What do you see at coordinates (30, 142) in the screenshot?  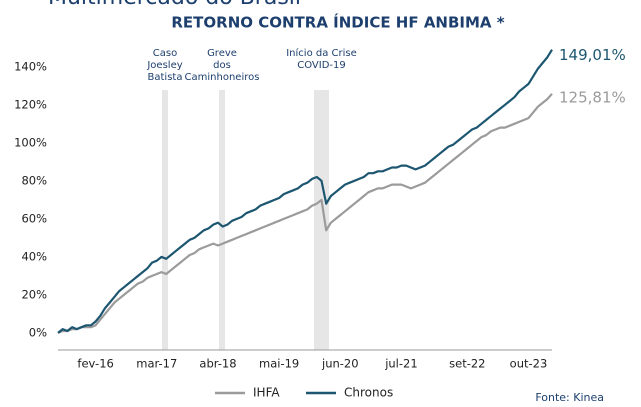 I see `y-tick-label: 100%` at bounding box center [30, 142].